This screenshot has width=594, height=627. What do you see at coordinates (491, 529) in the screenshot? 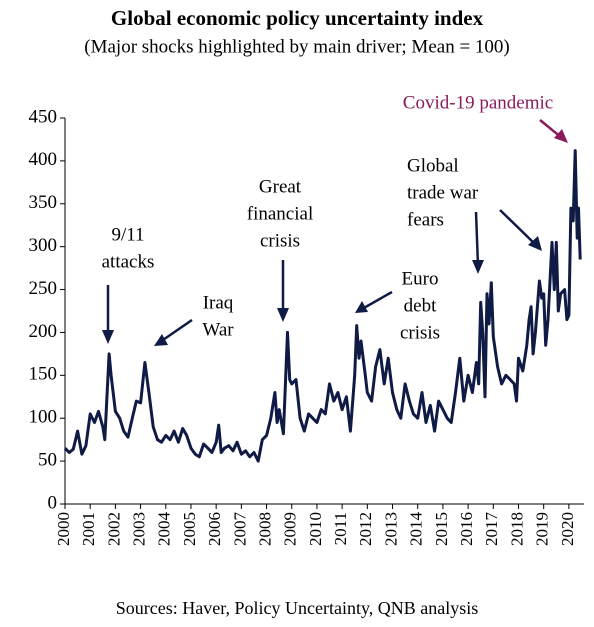
I see `x-tick-label: 2017` at bounding box center [491, 529].